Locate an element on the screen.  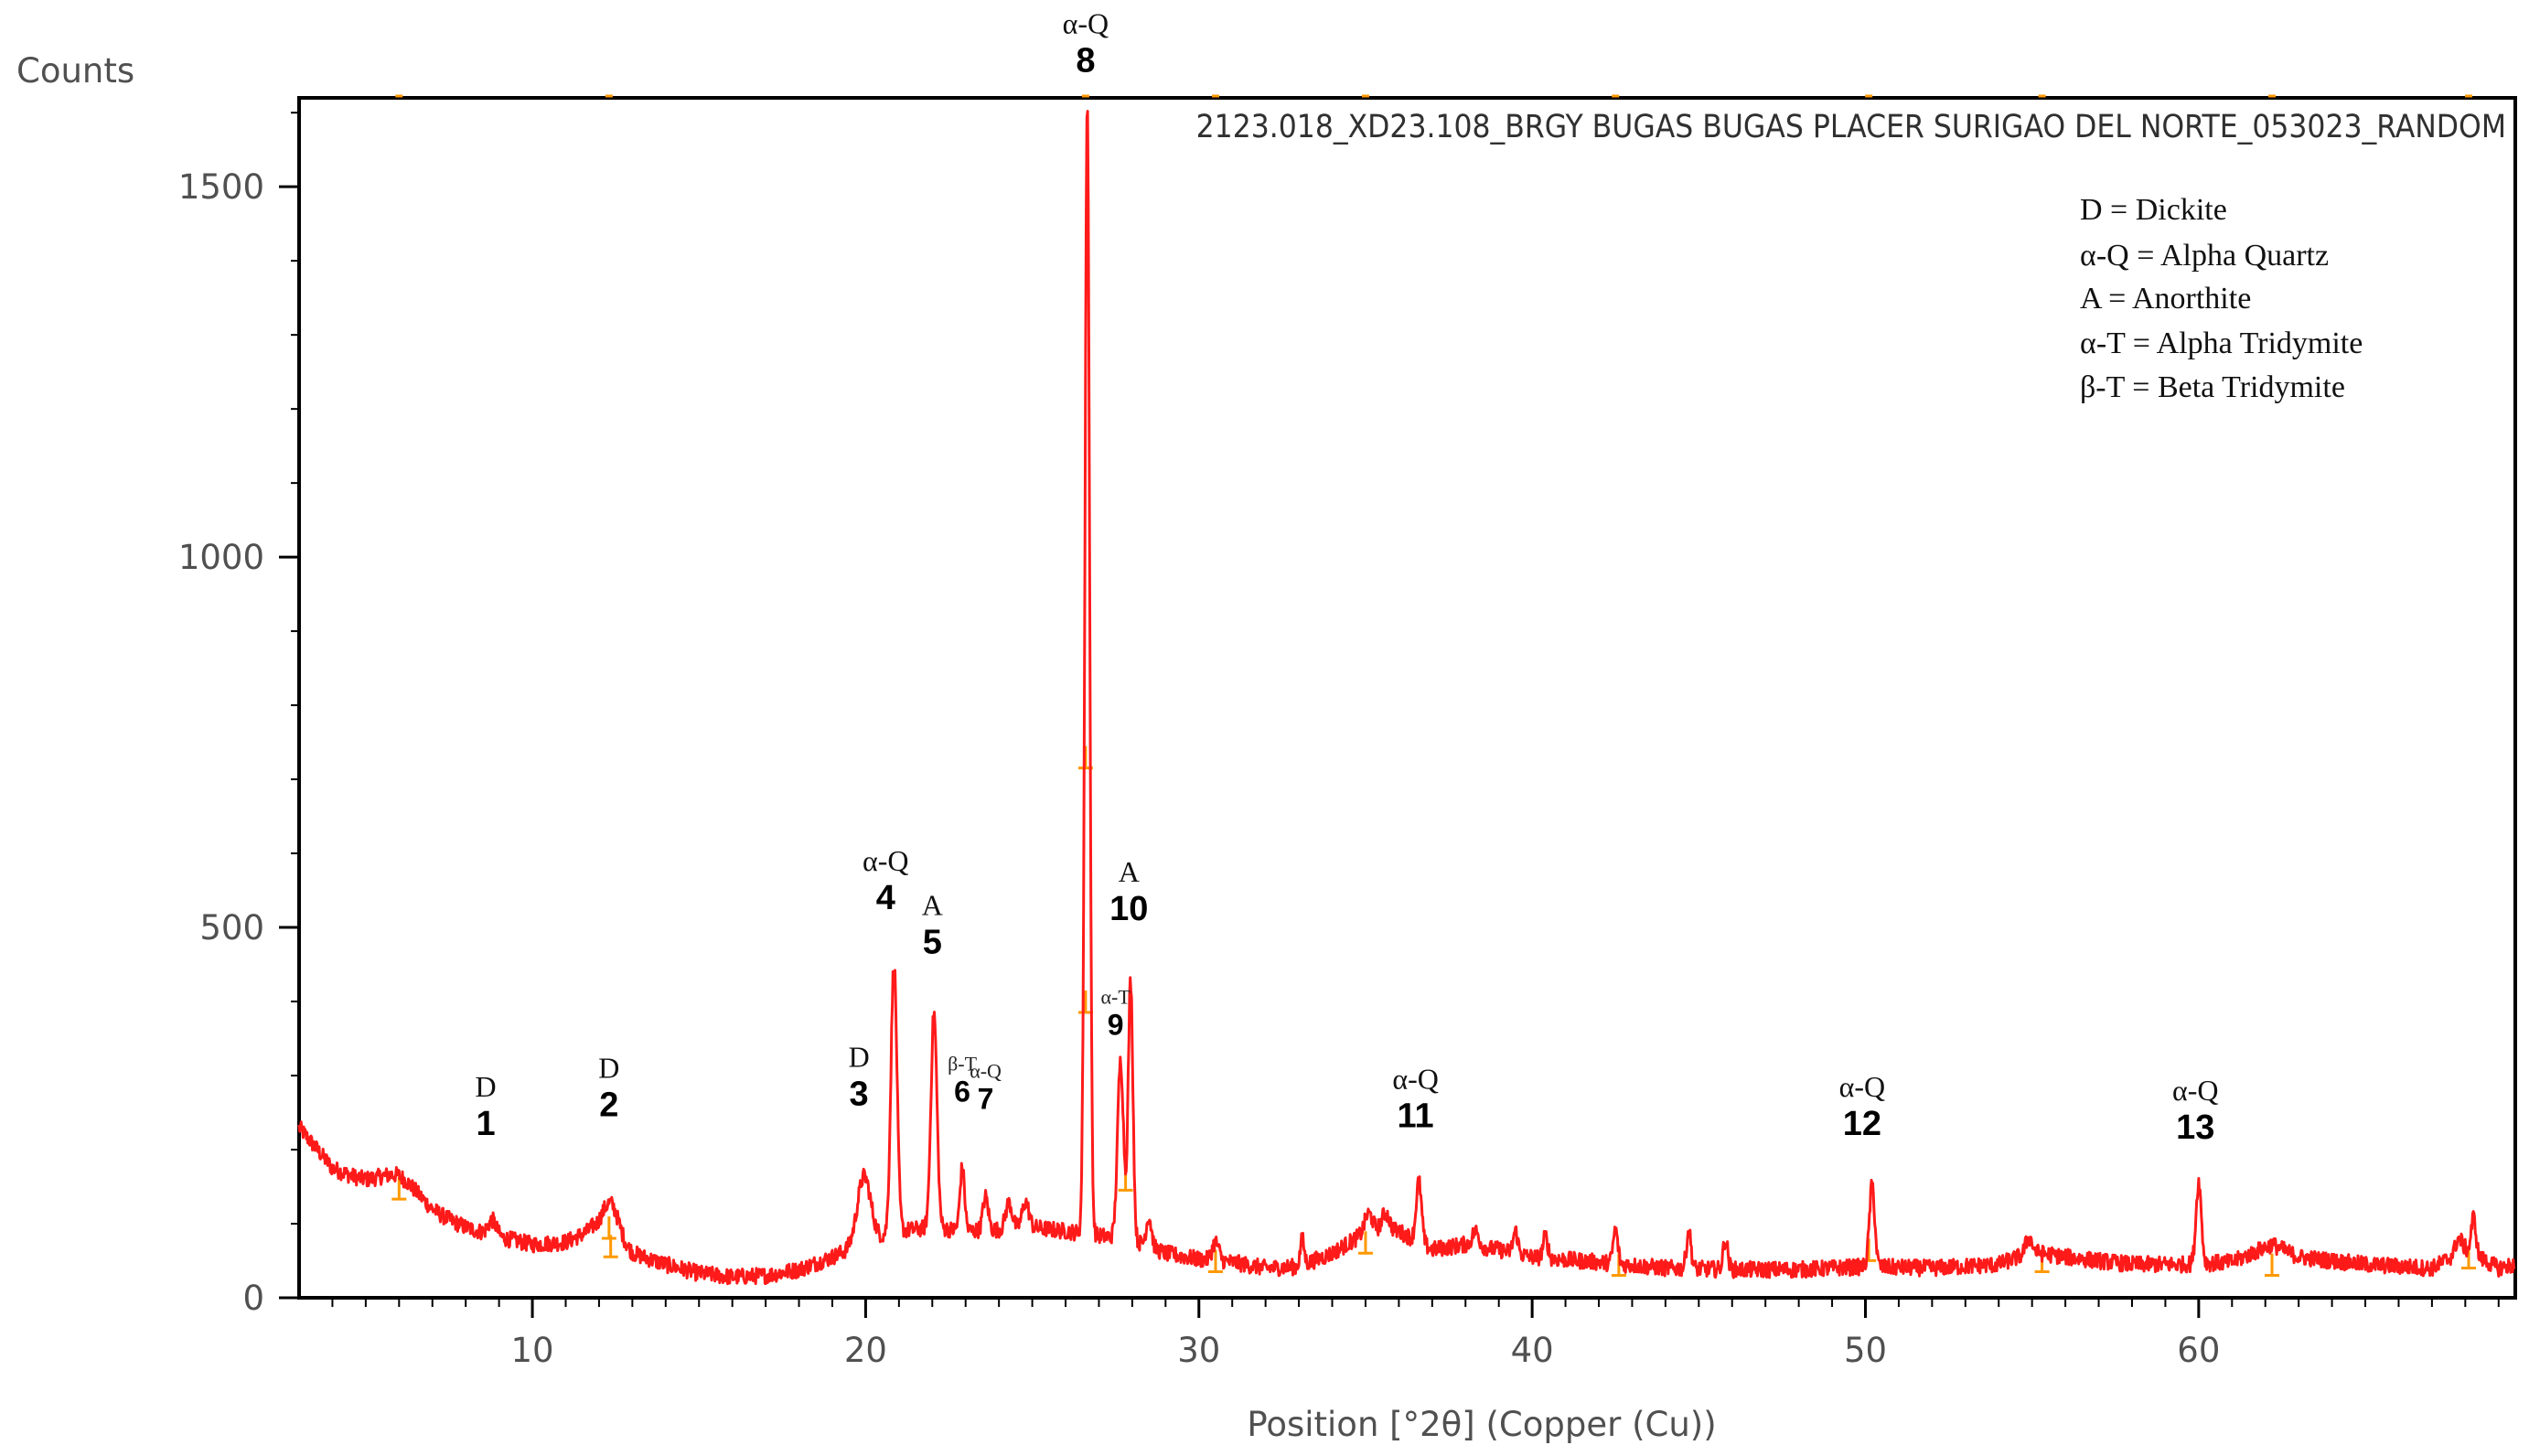
x-tick-label: 50 is located at coordinates (1865, 1350).